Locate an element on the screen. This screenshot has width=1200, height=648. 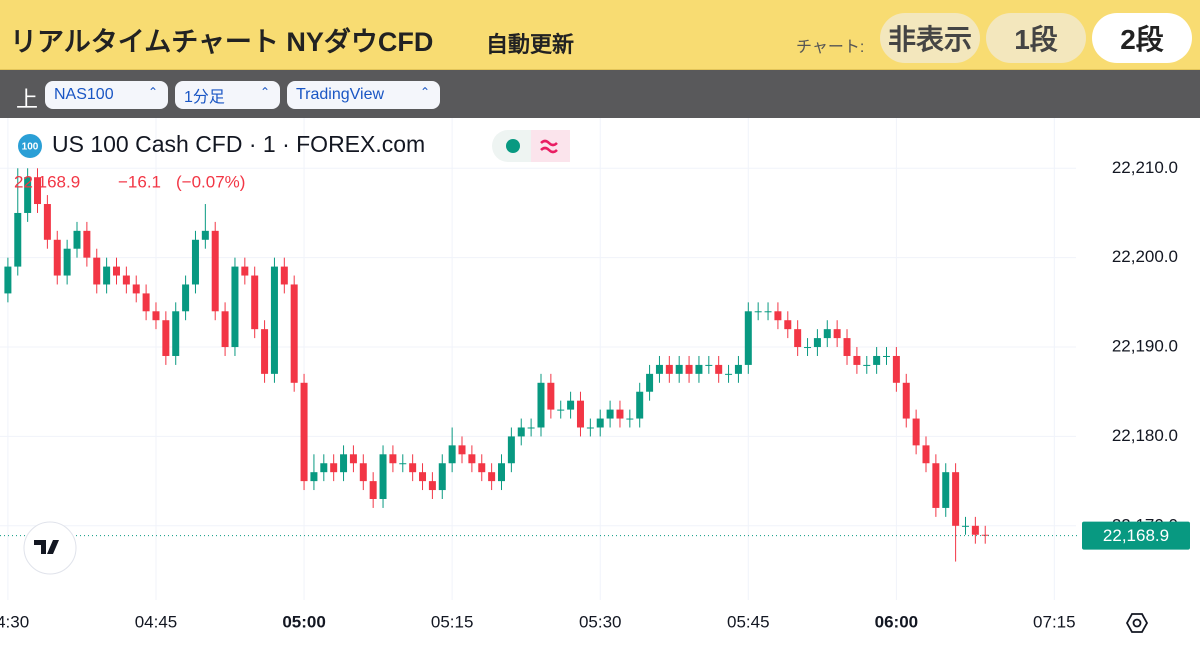
hide-button: 非表示 is located at coordinates (930, 38).